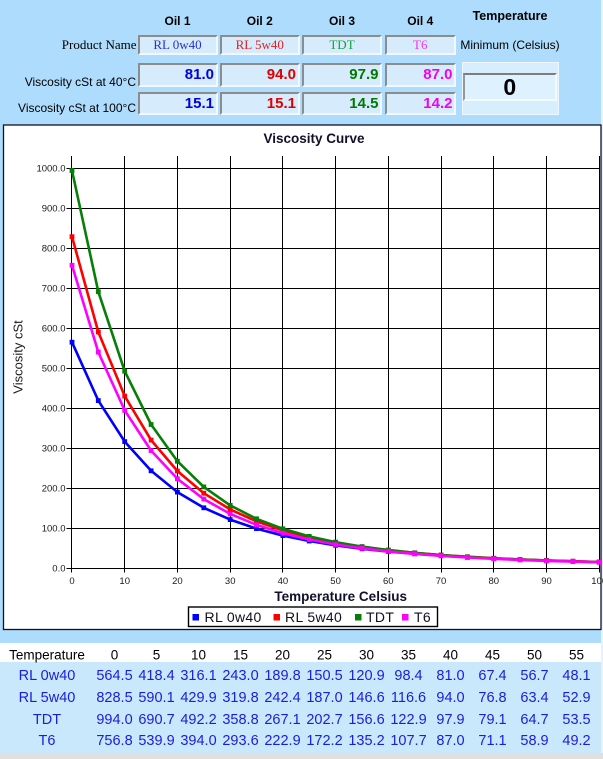 Image resolution: width=603 pixels, height=759 pixels. What do you see at coordinates (54, 408) in the screenshot?
I see `svg-text: 400.0` at bounding box center [54, 408].